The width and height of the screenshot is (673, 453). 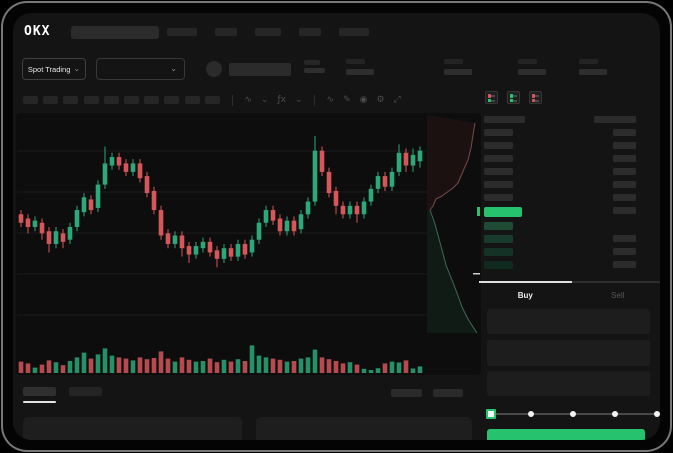 What do you see at coordinates (330, 99) in the screenshot?
I see `overlay-wave-icon: ∿` at bounding box center [330, 99].